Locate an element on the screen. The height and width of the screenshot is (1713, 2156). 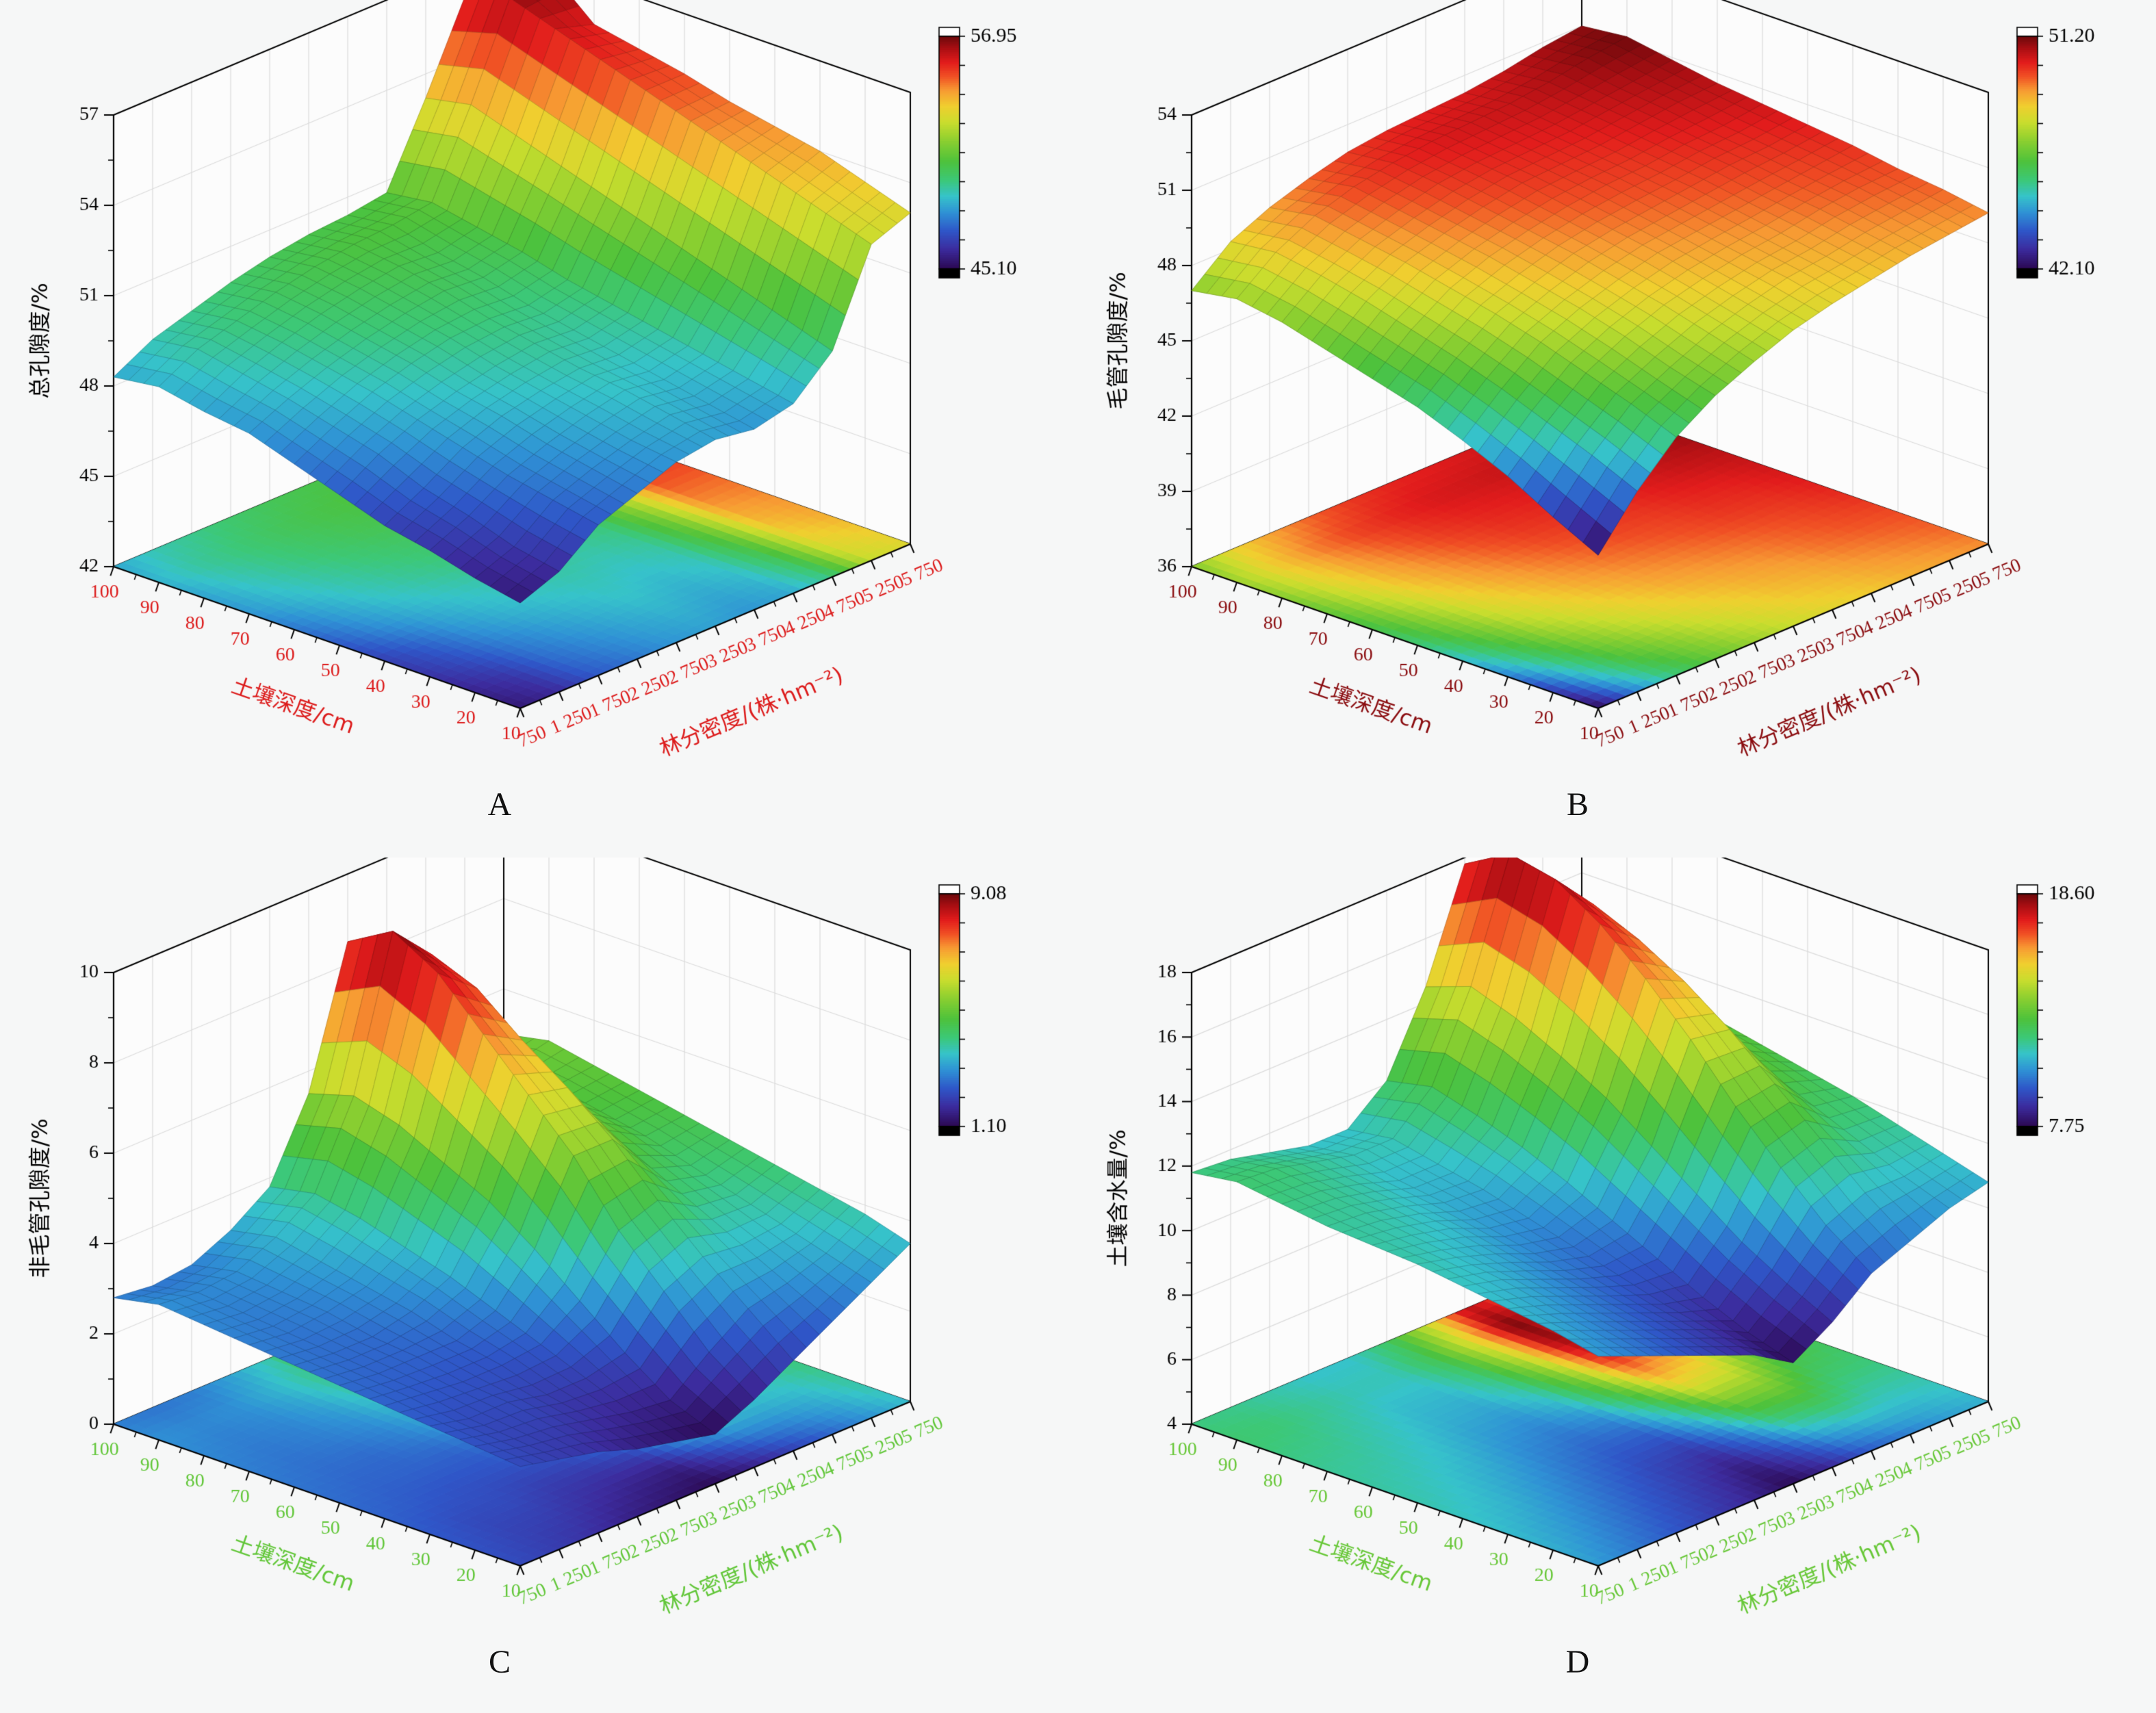
panel-letter-a: A is located at coordinates (500, 805).